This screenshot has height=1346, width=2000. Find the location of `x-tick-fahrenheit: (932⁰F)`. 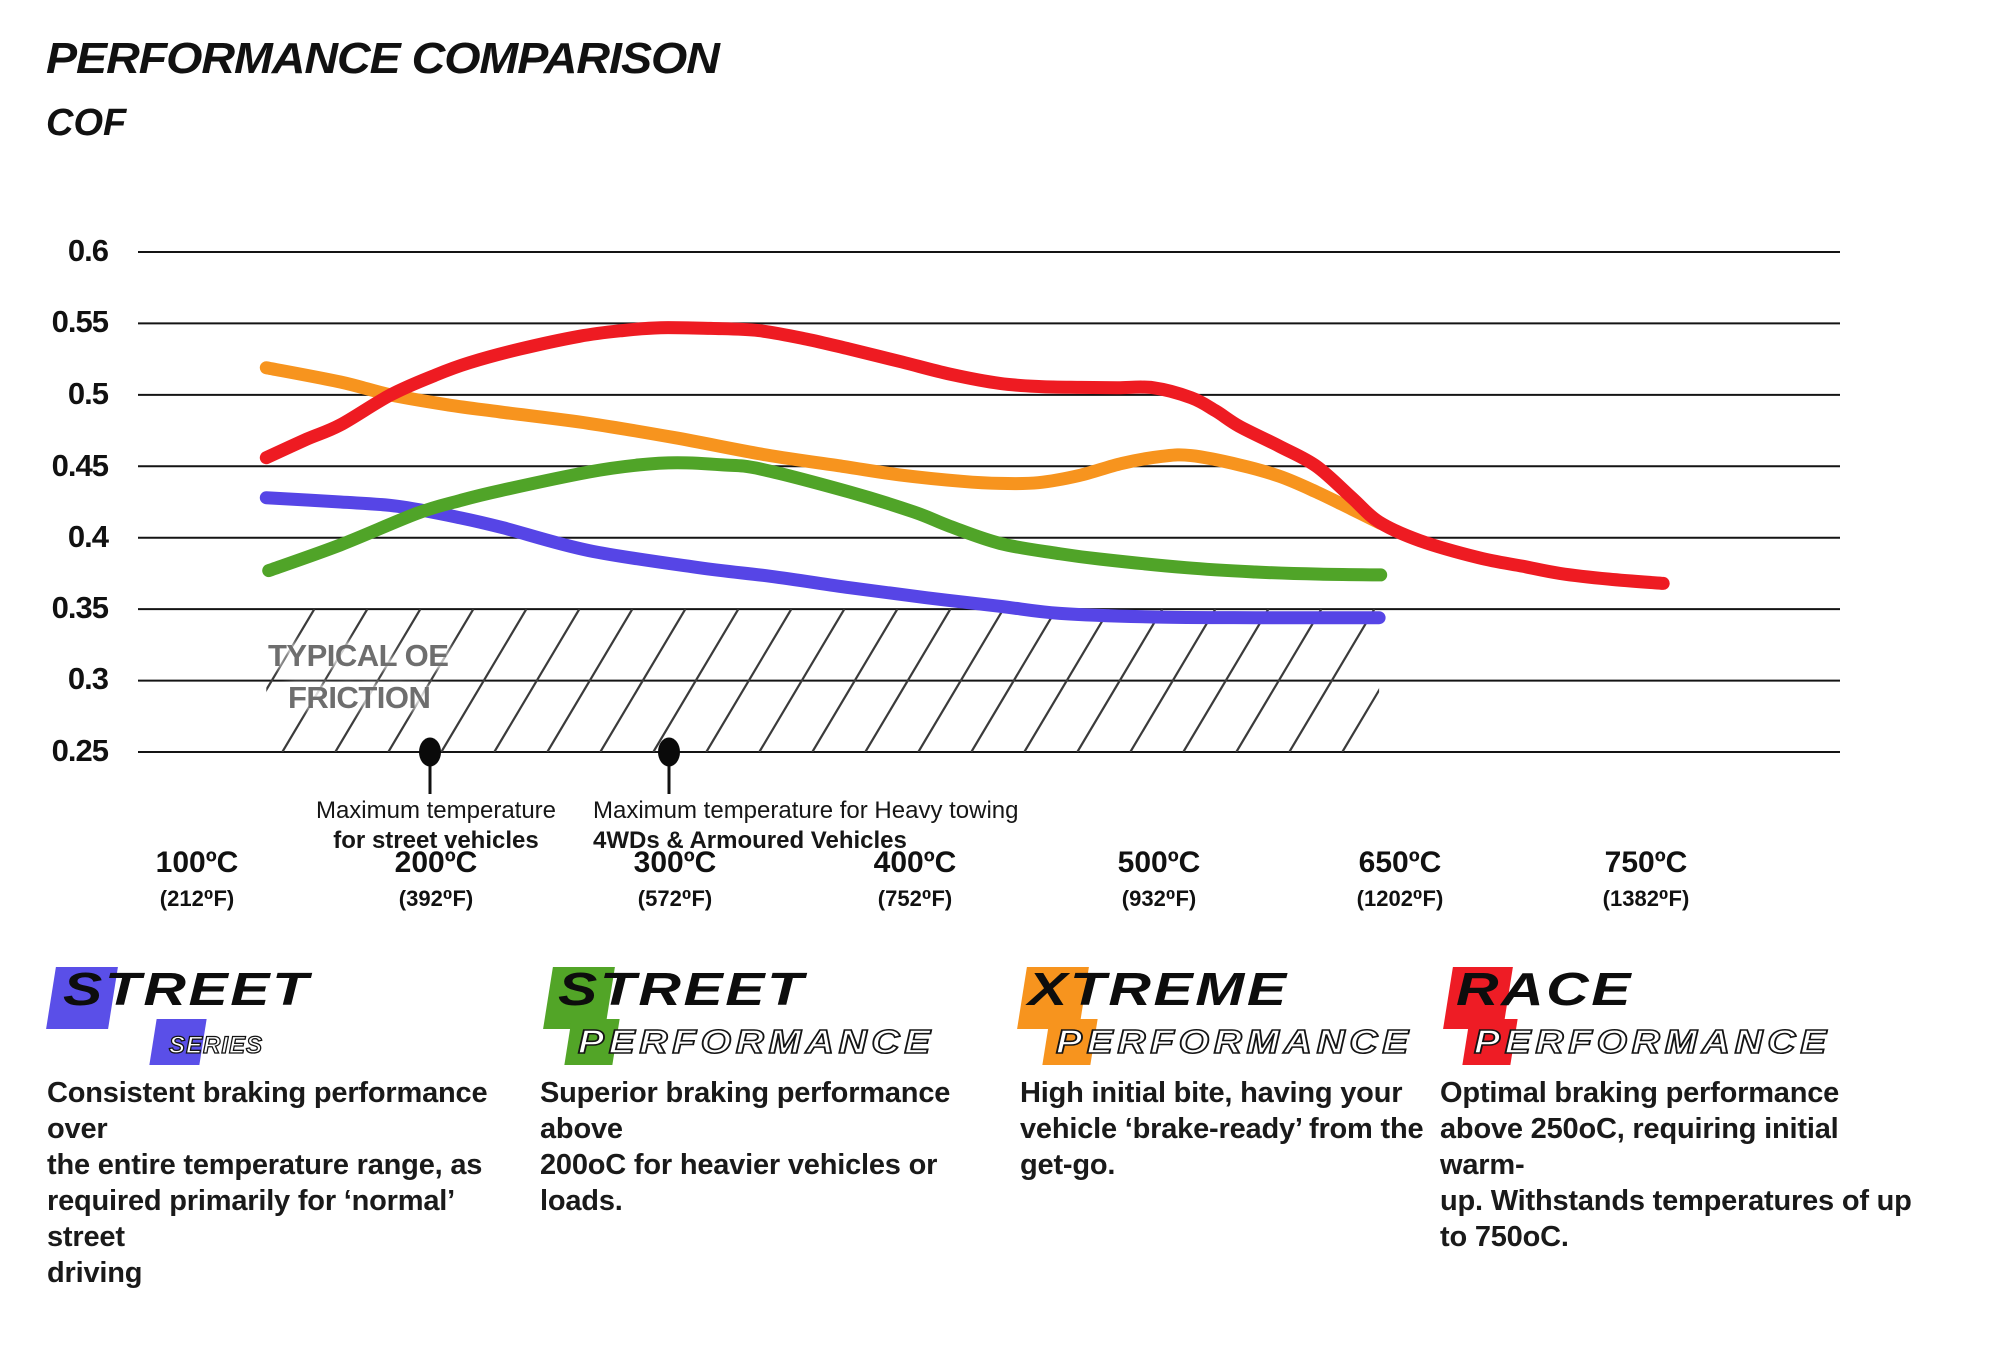

x-tick-fahrenheit: (932⁰F) is located at coordinates (1159, 898).